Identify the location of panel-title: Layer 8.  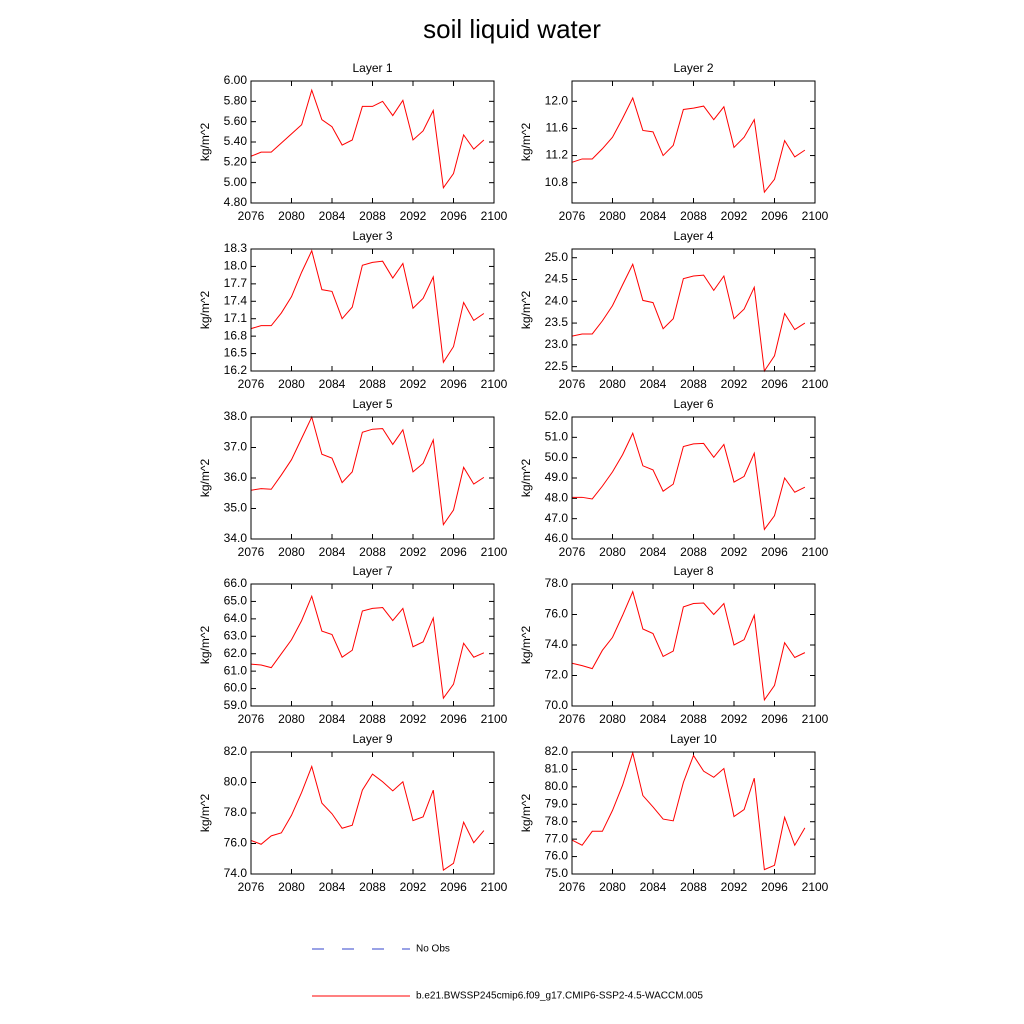
(693, 571).